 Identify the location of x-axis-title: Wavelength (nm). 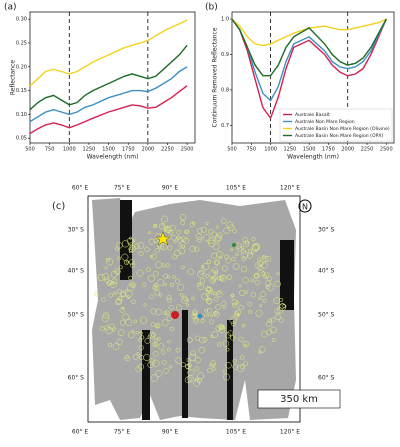
(113, 157).